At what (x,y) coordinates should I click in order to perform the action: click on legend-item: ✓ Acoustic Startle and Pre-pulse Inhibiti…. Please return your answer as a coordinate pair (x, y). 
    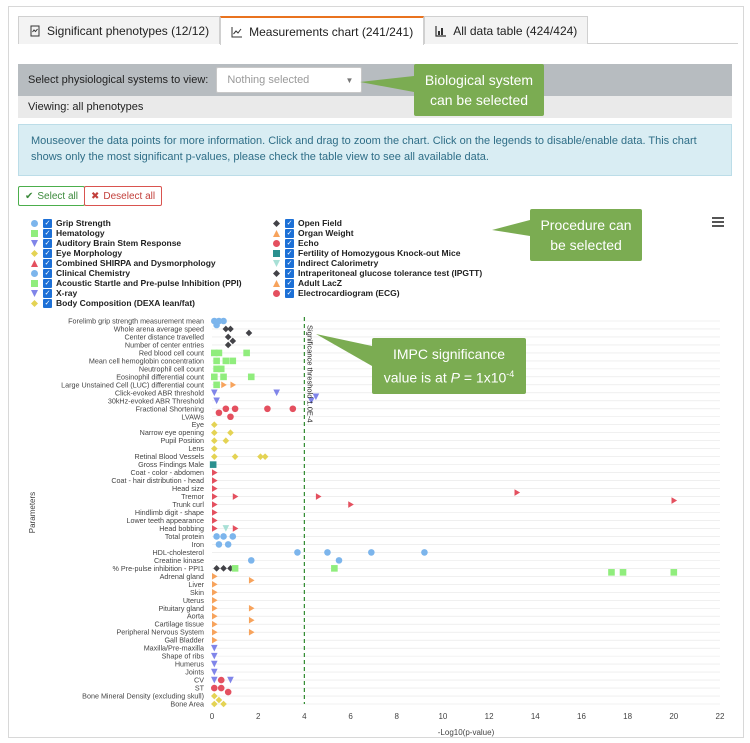
    Looking at the image, I should click on (136, 283).